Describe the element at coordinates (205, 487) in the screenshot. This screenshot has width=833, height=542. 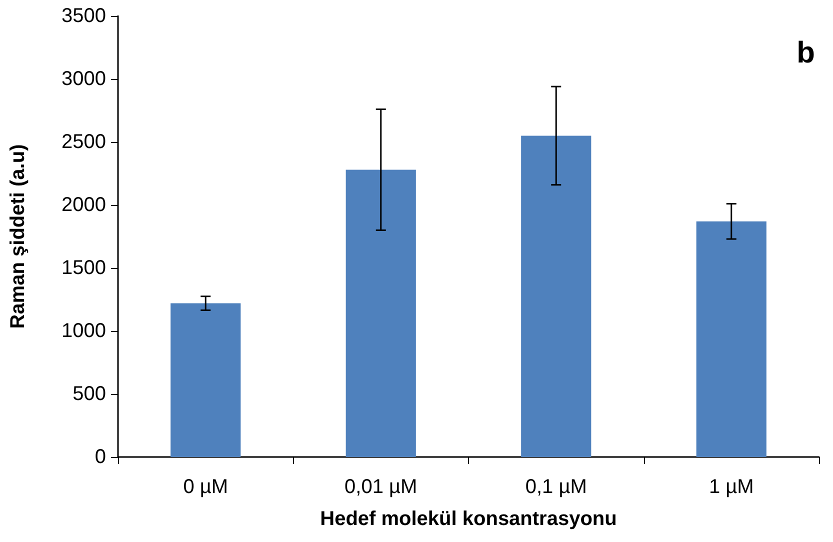
I see `x-tick-label: 0 µM` at that location.